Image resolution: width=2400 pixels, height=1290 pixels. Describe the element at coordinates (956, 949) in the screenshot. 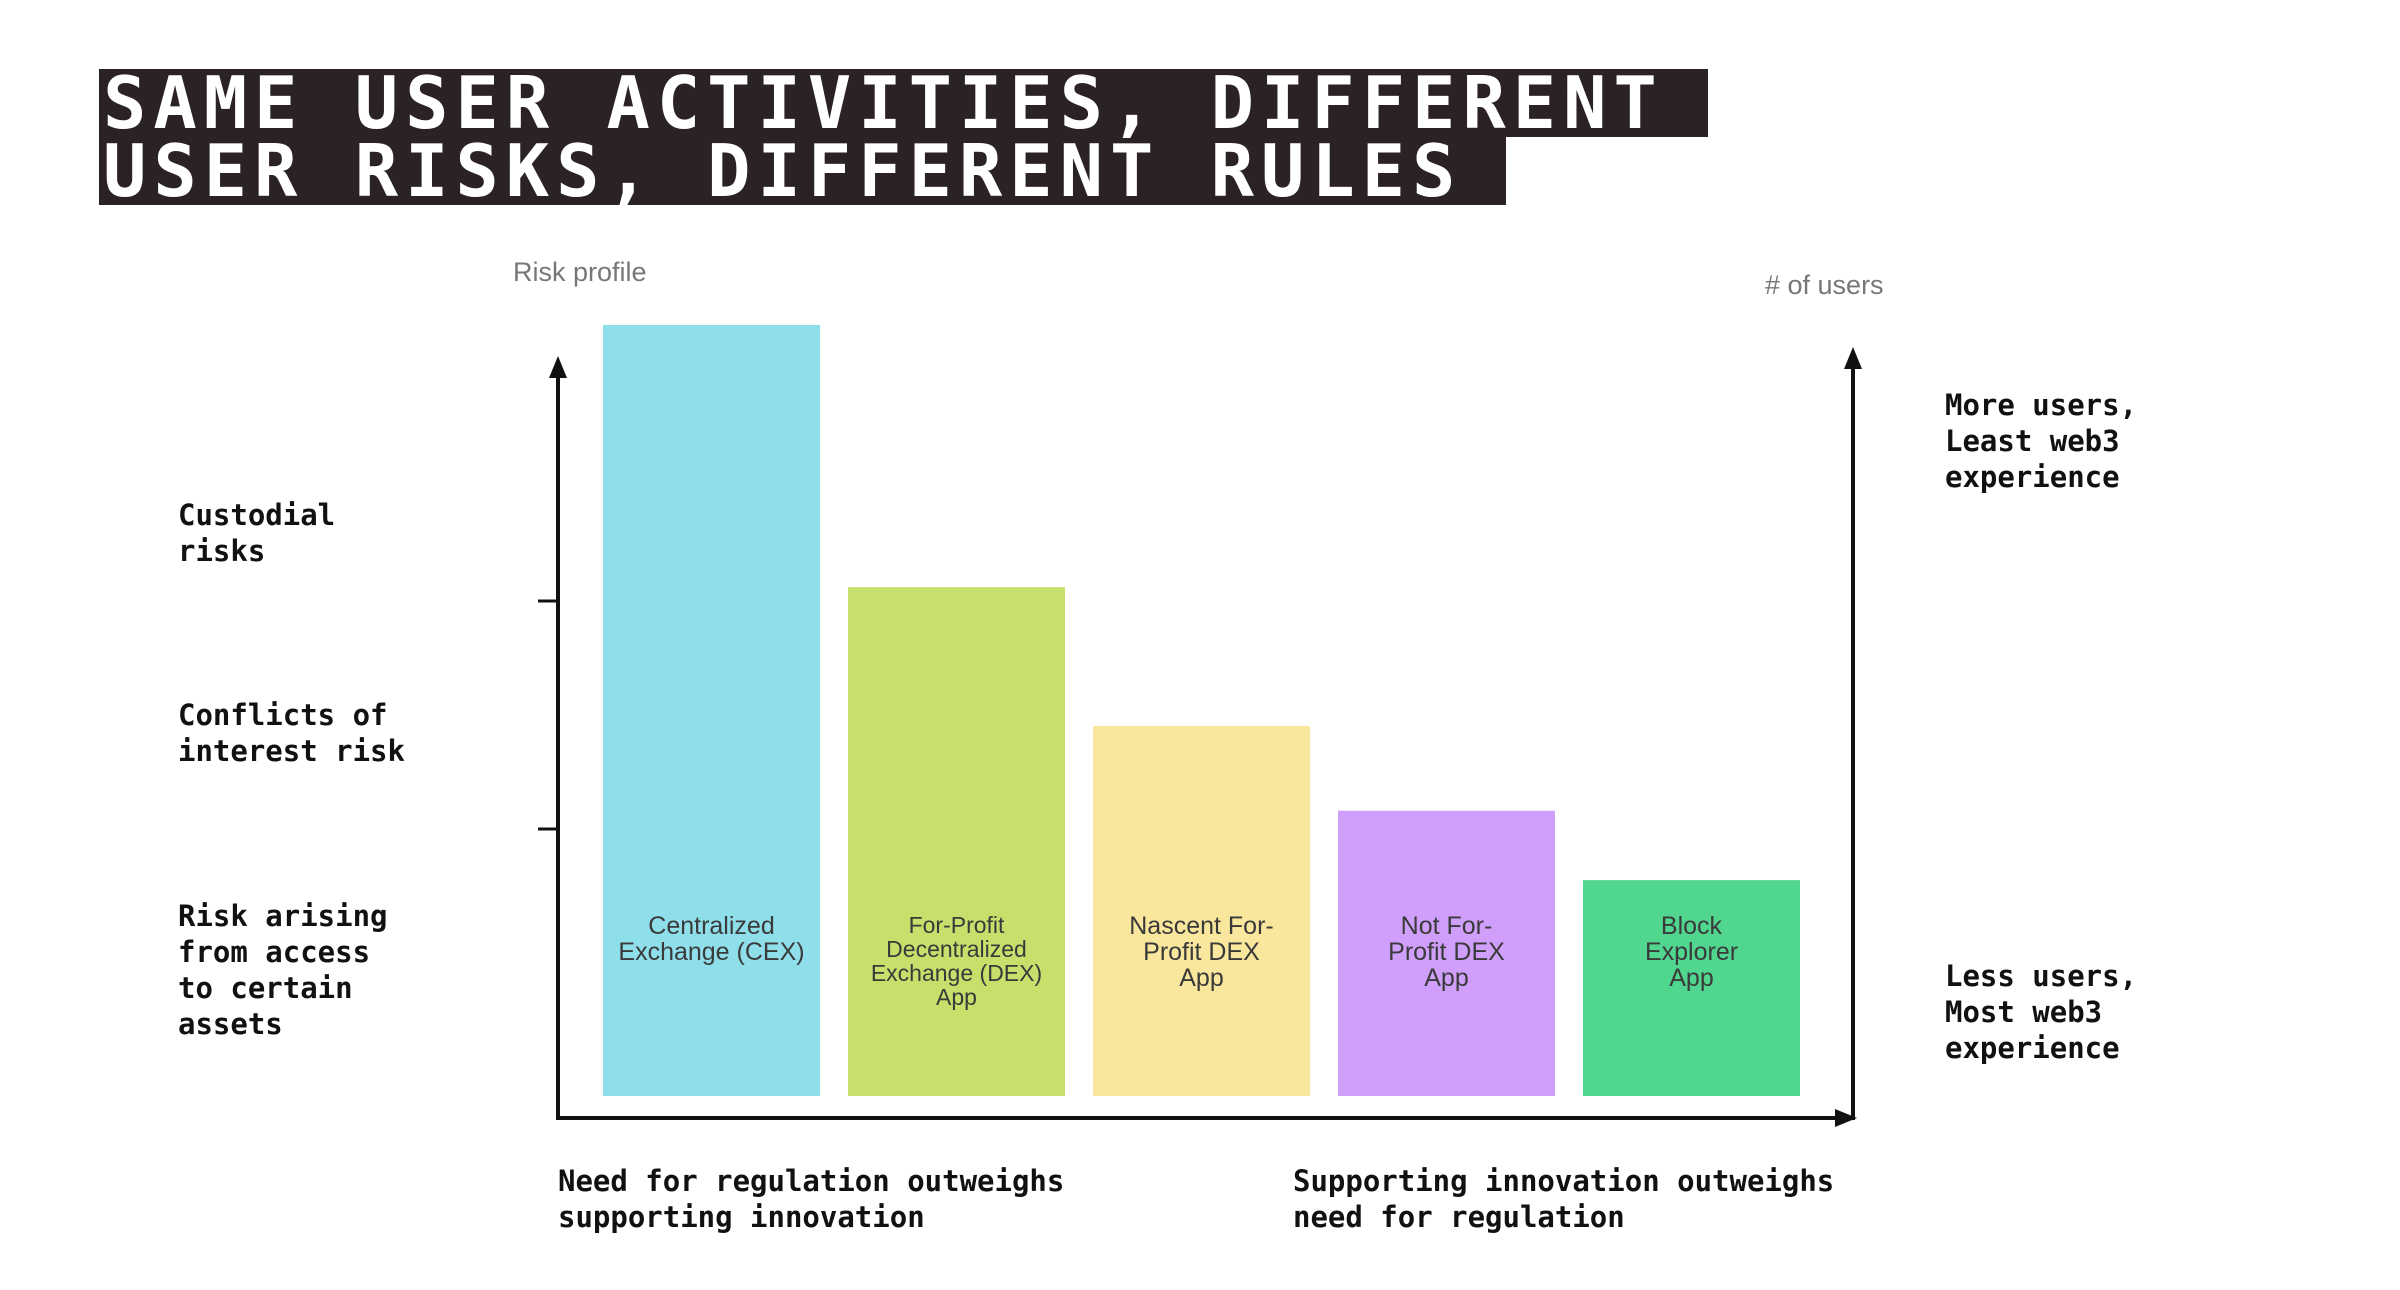

I see `bar-label-line: Decentralized` at that location.